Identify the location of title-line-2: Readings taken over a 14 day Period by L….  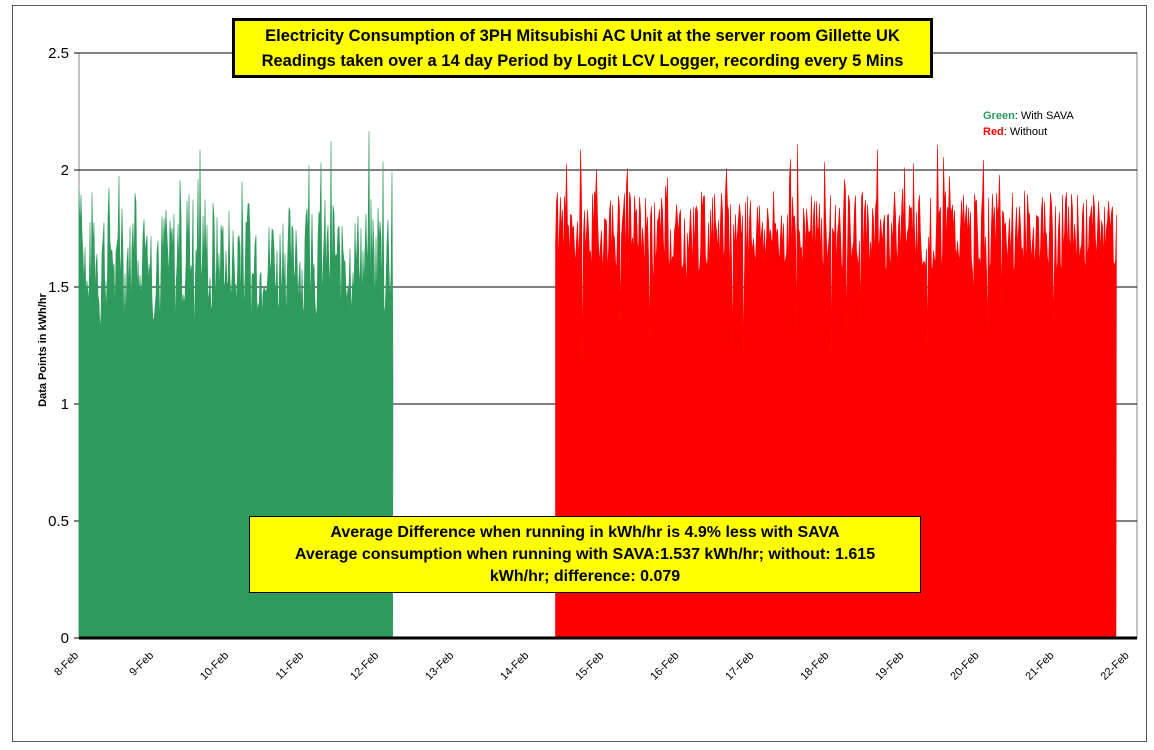
(582, 61).